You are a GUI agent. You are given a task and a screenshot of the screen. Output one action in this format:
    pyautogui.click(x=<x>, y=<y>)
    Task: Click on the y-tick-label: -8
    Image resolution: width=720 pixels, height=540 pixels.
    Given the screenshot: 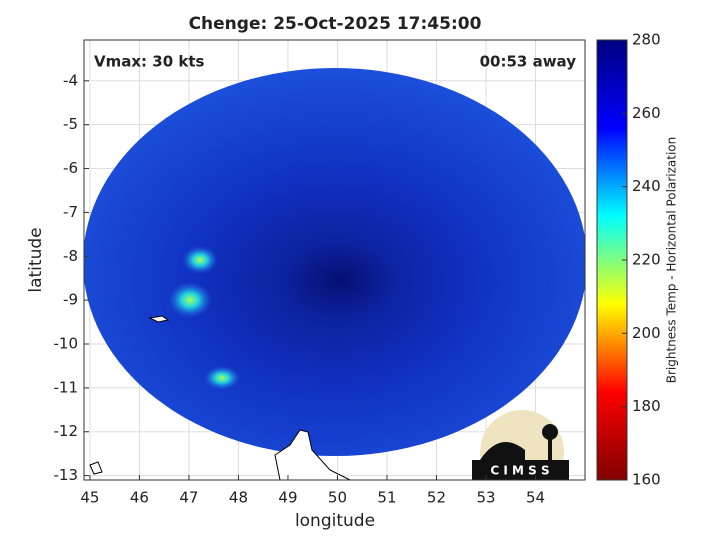 What is the action you would take?
    pyautogui.click(x=70, y=256)
    